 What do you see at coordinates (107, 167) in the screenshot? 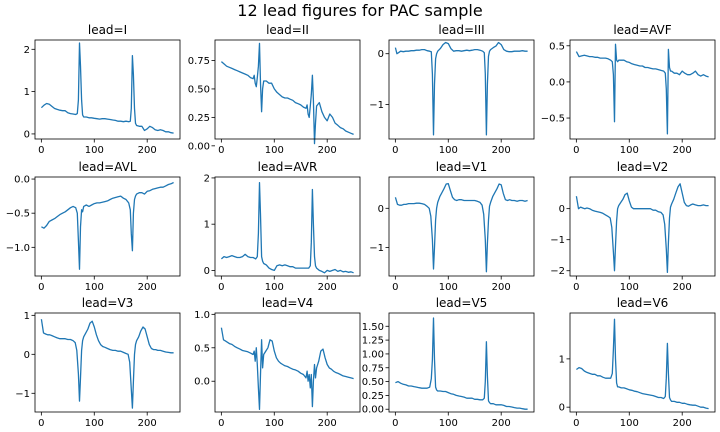
I see `panel-title: lead=AVL` at bounding box center [107, 167].